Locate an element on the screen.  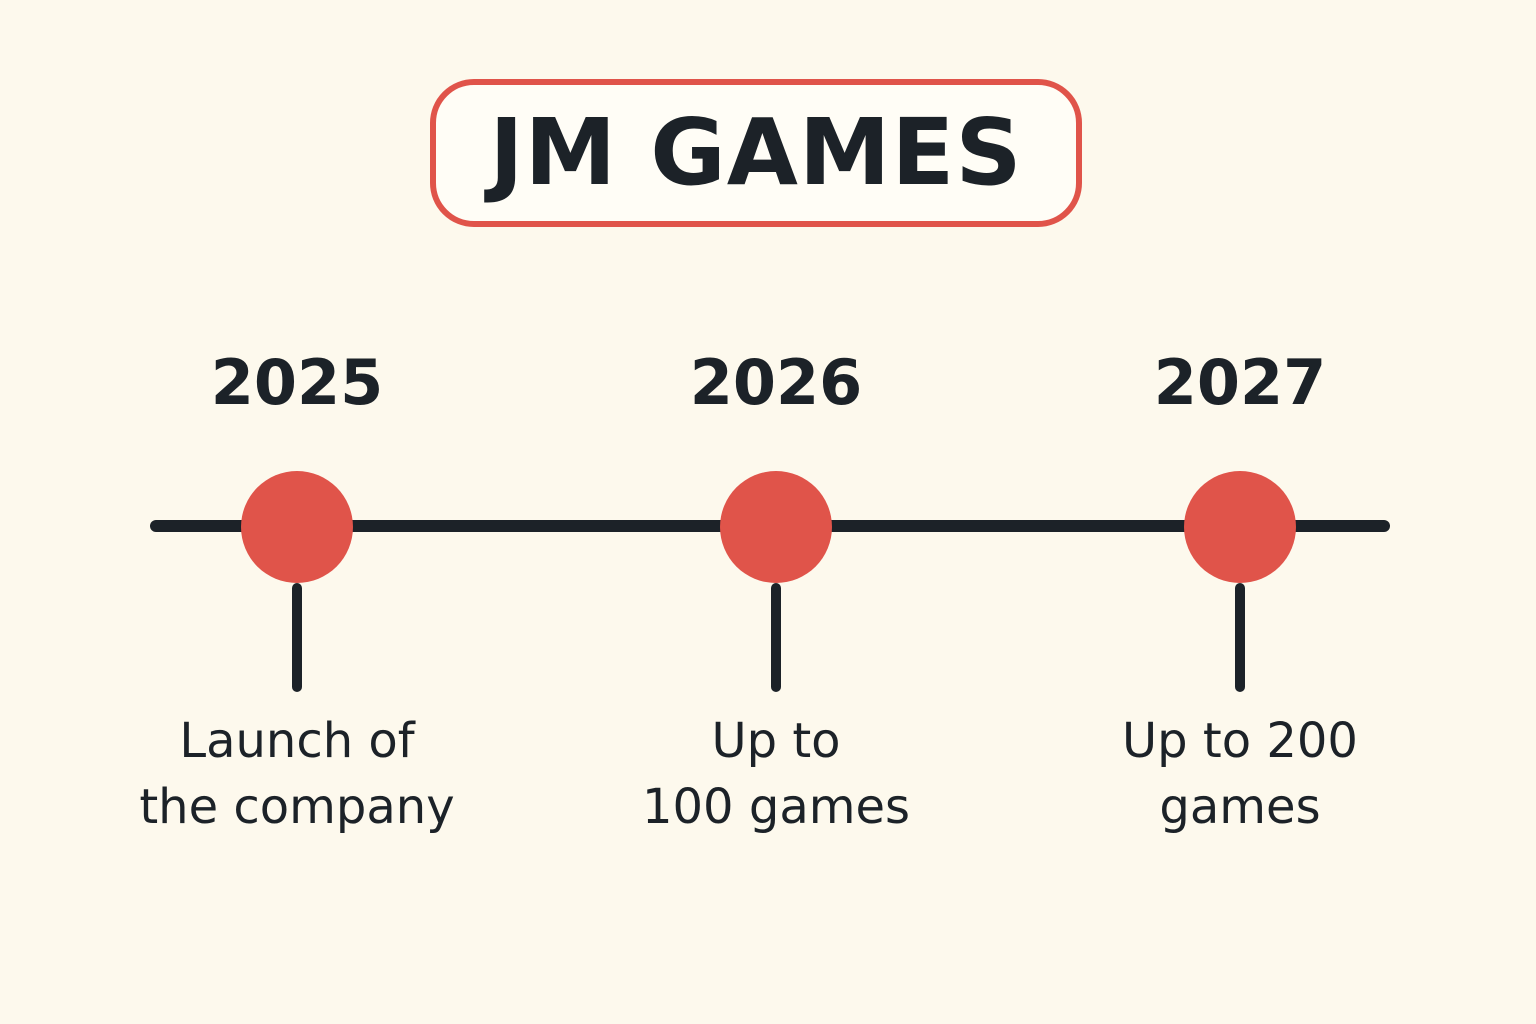
milestone-description: Up to 200 games is located at coordinates (1240, 774).